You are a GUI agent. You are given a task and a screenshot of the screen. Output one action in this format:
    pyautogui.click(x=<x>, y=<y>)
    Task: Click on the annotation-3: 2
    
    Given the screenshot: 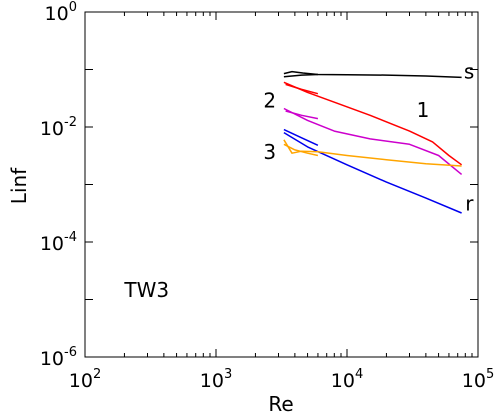 What is the action you would take?
    pyautogui.click(x=269, y=100)
    